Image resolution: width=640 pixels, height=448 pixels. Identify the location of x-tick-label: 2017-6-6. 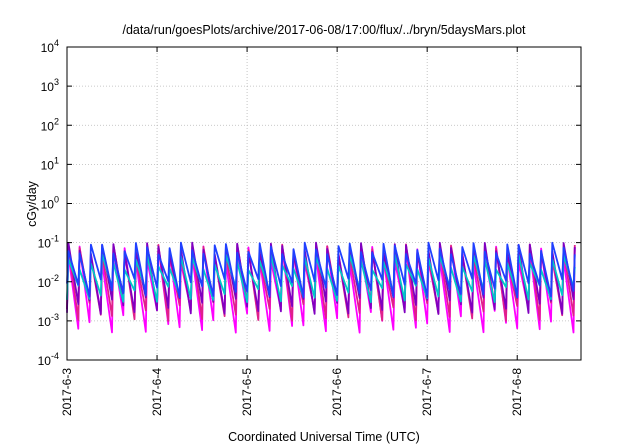
(337, 392).